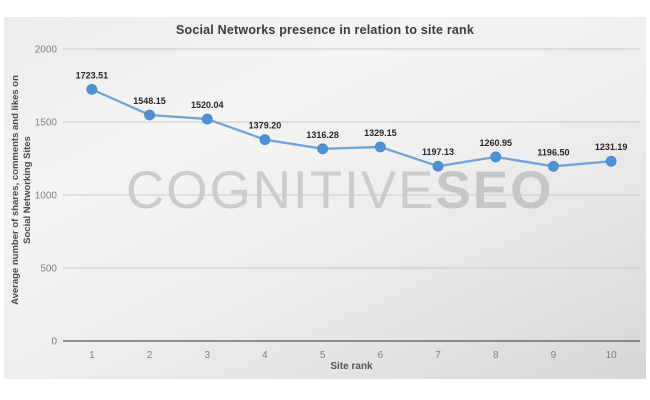  What do you see at coordinates (54, 342) in the screenshot?
I see `y-tick-label: 0` at bounding box center [54, 342].